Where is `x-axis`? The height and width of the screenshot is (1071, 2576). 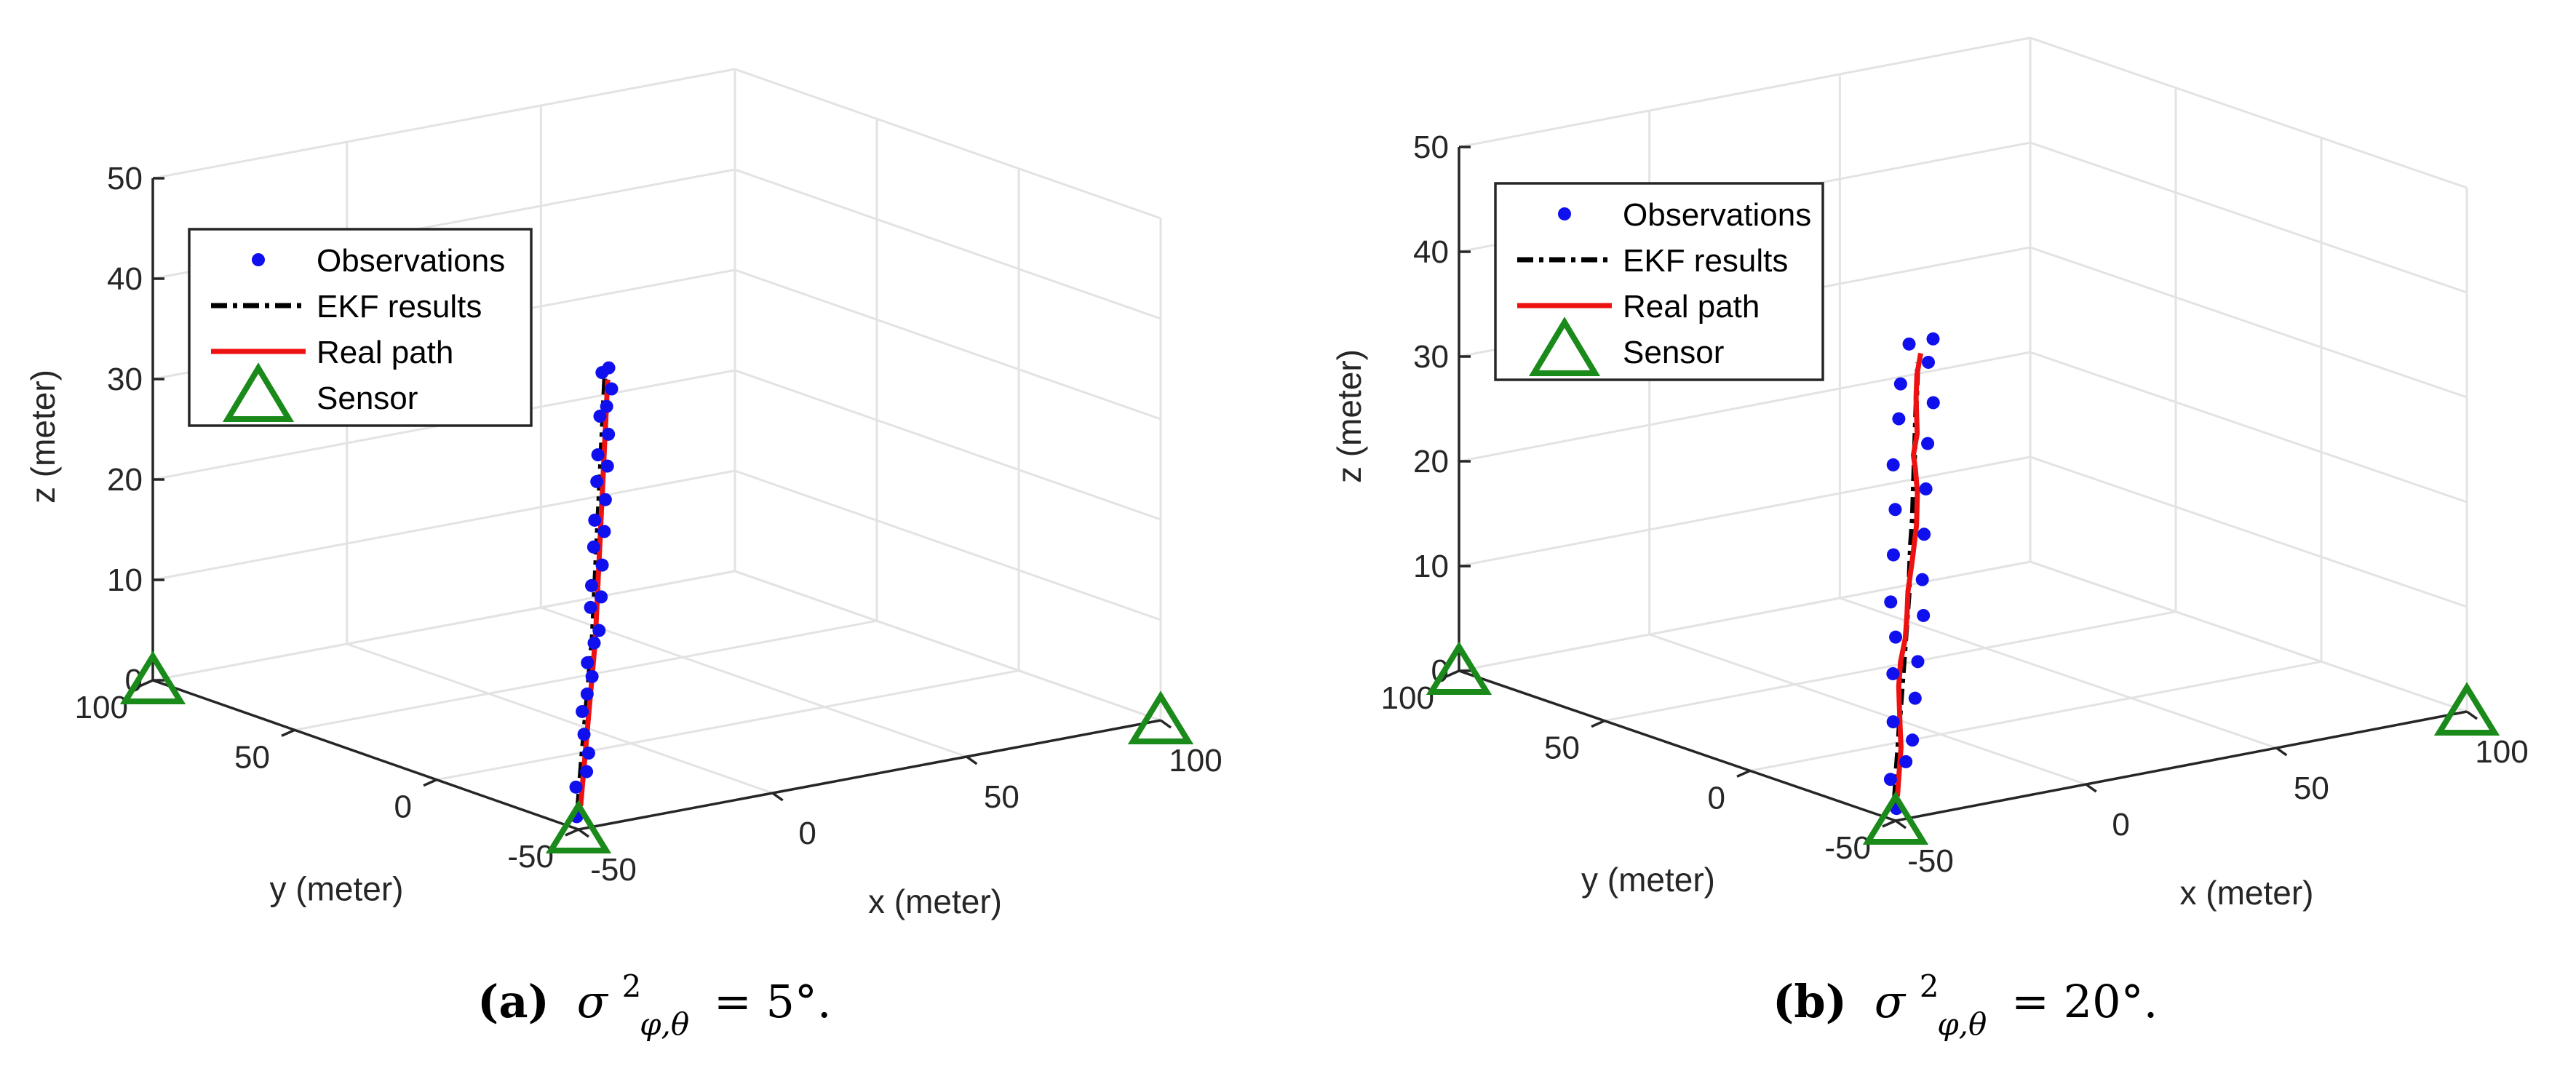 x-axis is located at coordinates (2181, 766).